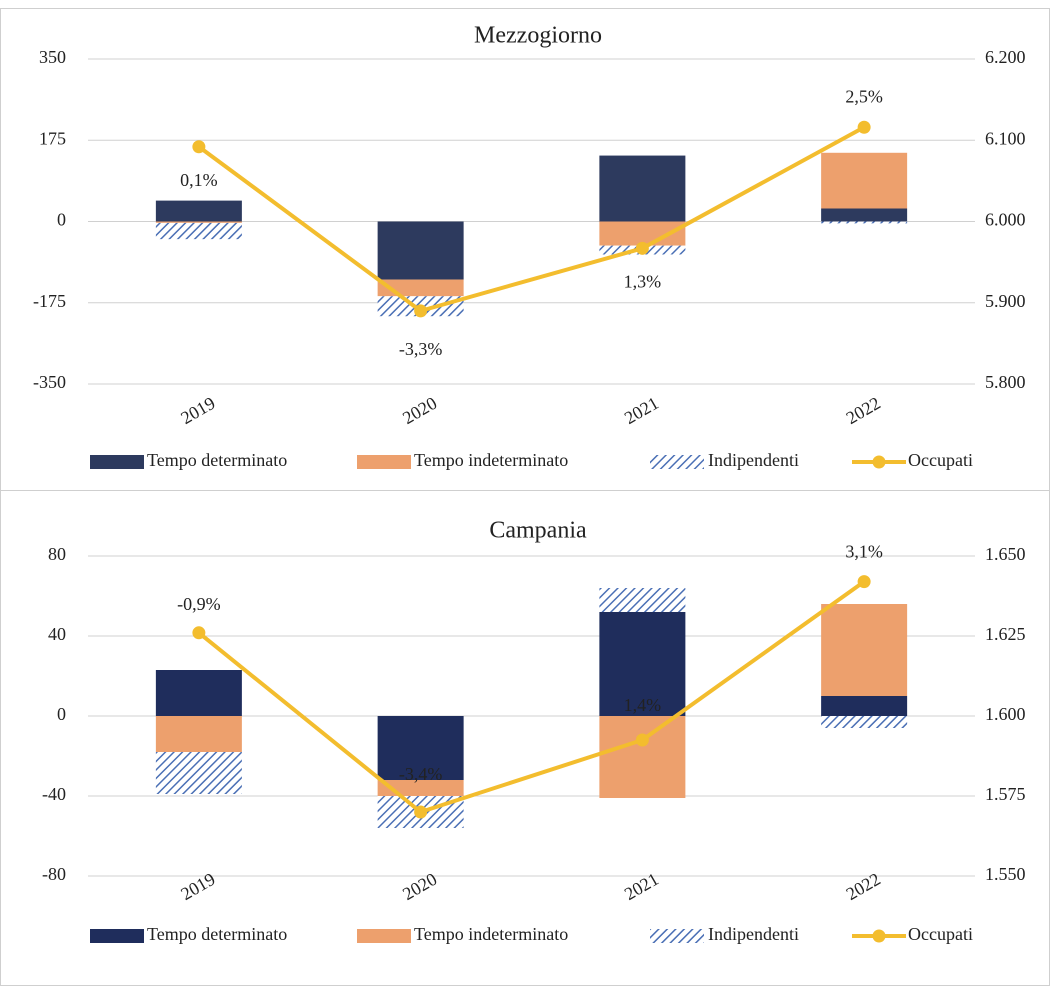 This screenshot has width=1054, height=986. What do you see at coordinates (643, 705) in the screenshot?
I see `annotation: 1,4%` at bounding box center [643, 705].